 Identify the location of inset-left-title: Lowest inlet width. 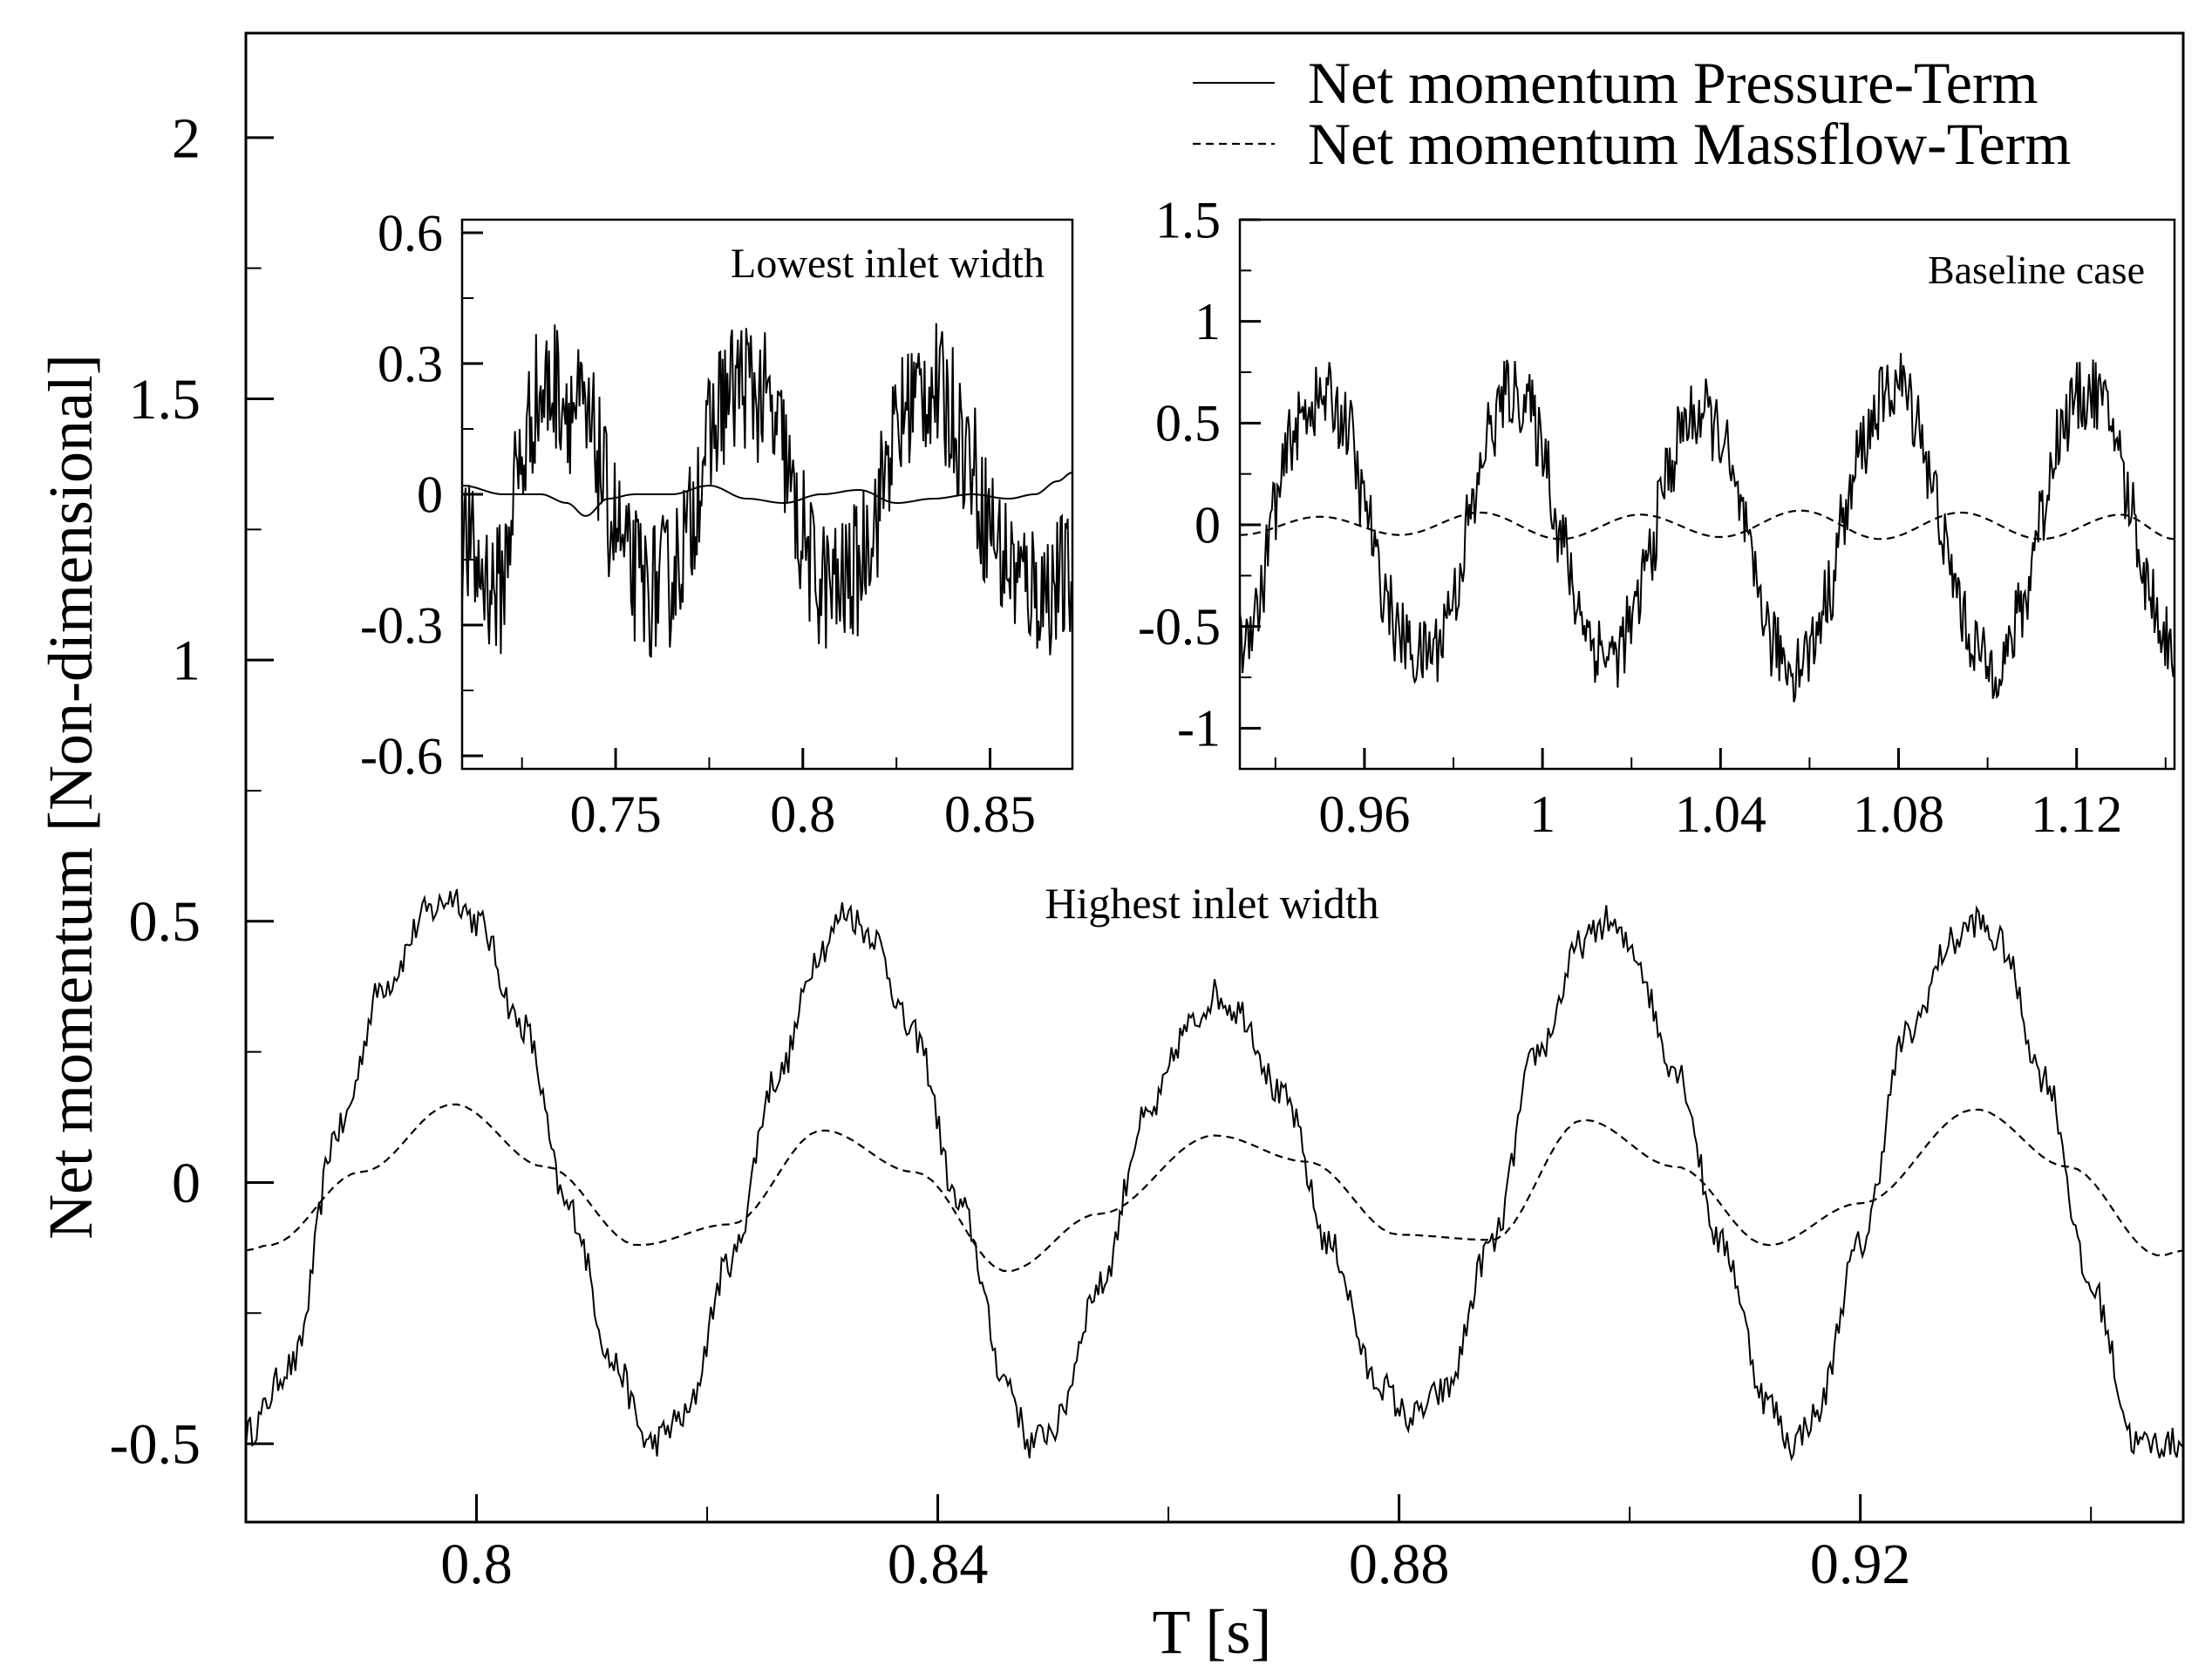
(888, 264).